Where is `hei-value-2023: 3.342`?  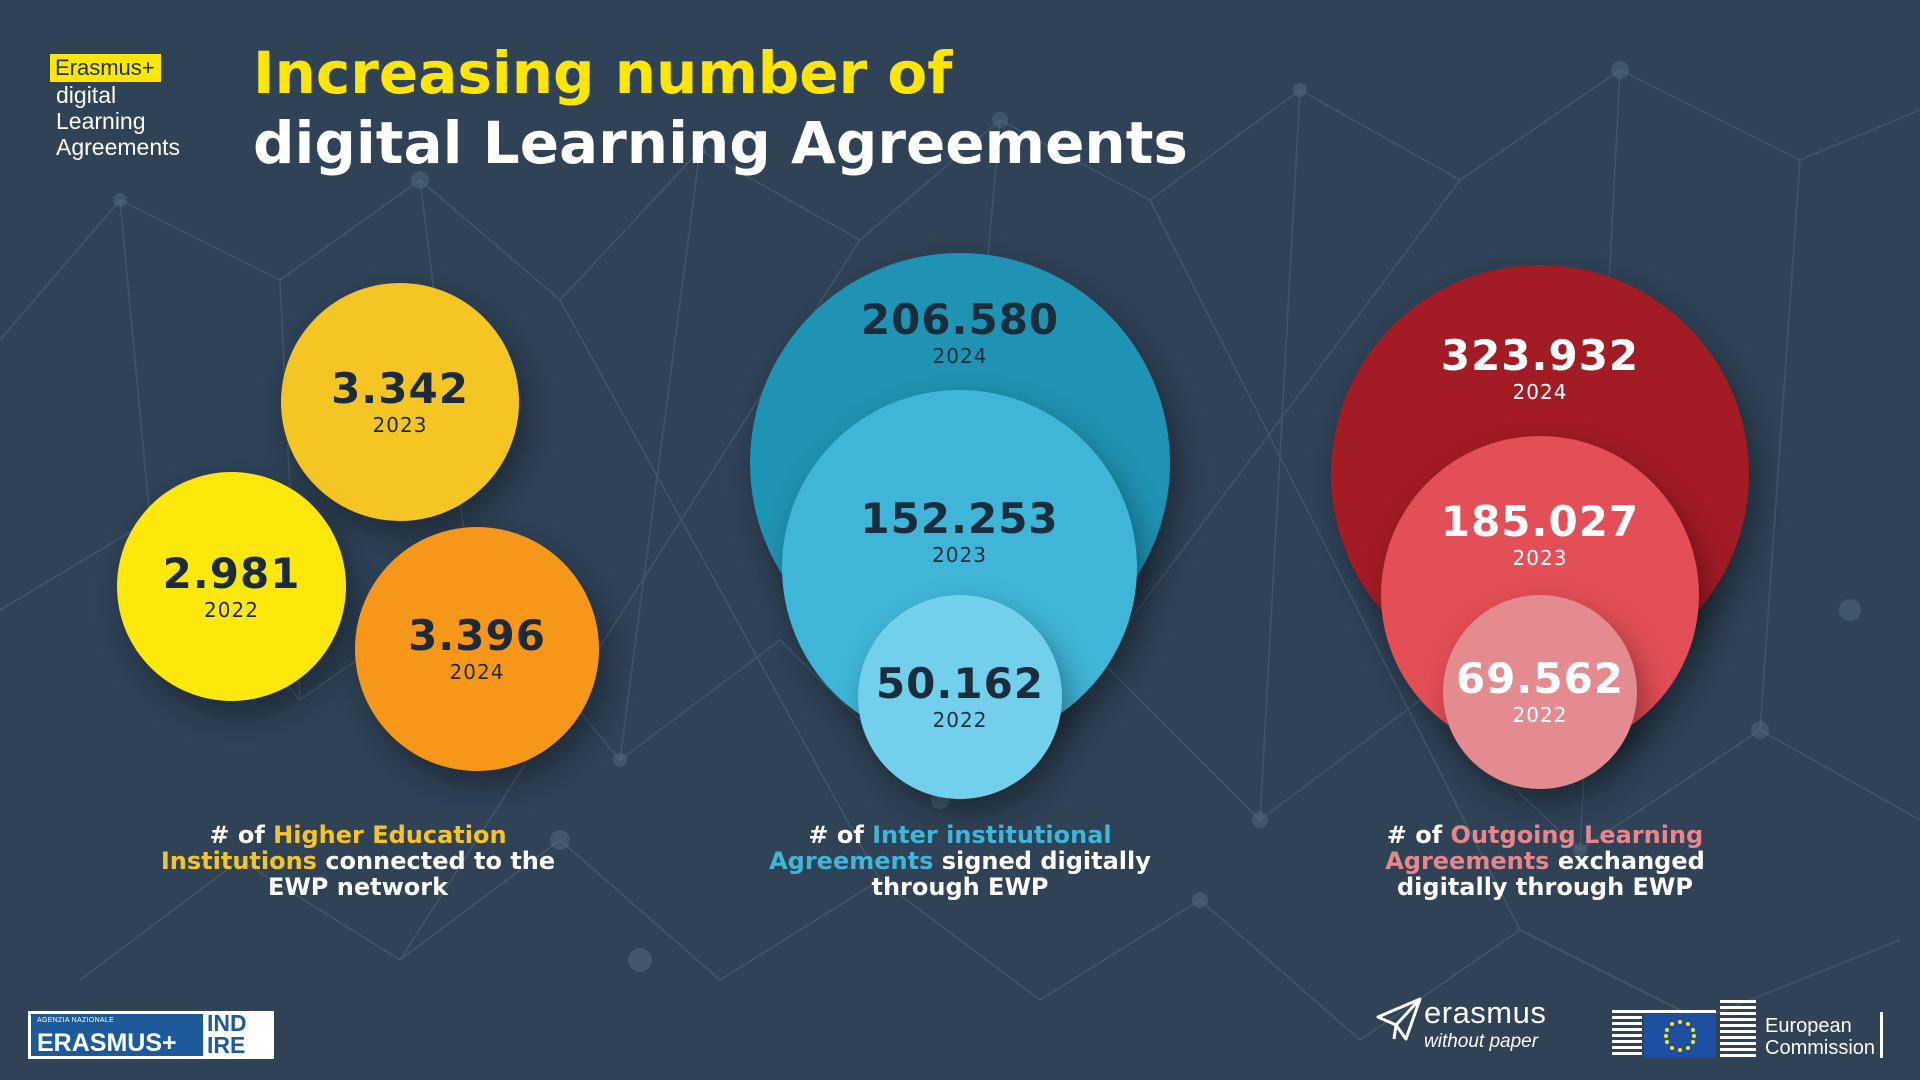
hei-value-2023: 3.342 is located at coordinates (400, 388).